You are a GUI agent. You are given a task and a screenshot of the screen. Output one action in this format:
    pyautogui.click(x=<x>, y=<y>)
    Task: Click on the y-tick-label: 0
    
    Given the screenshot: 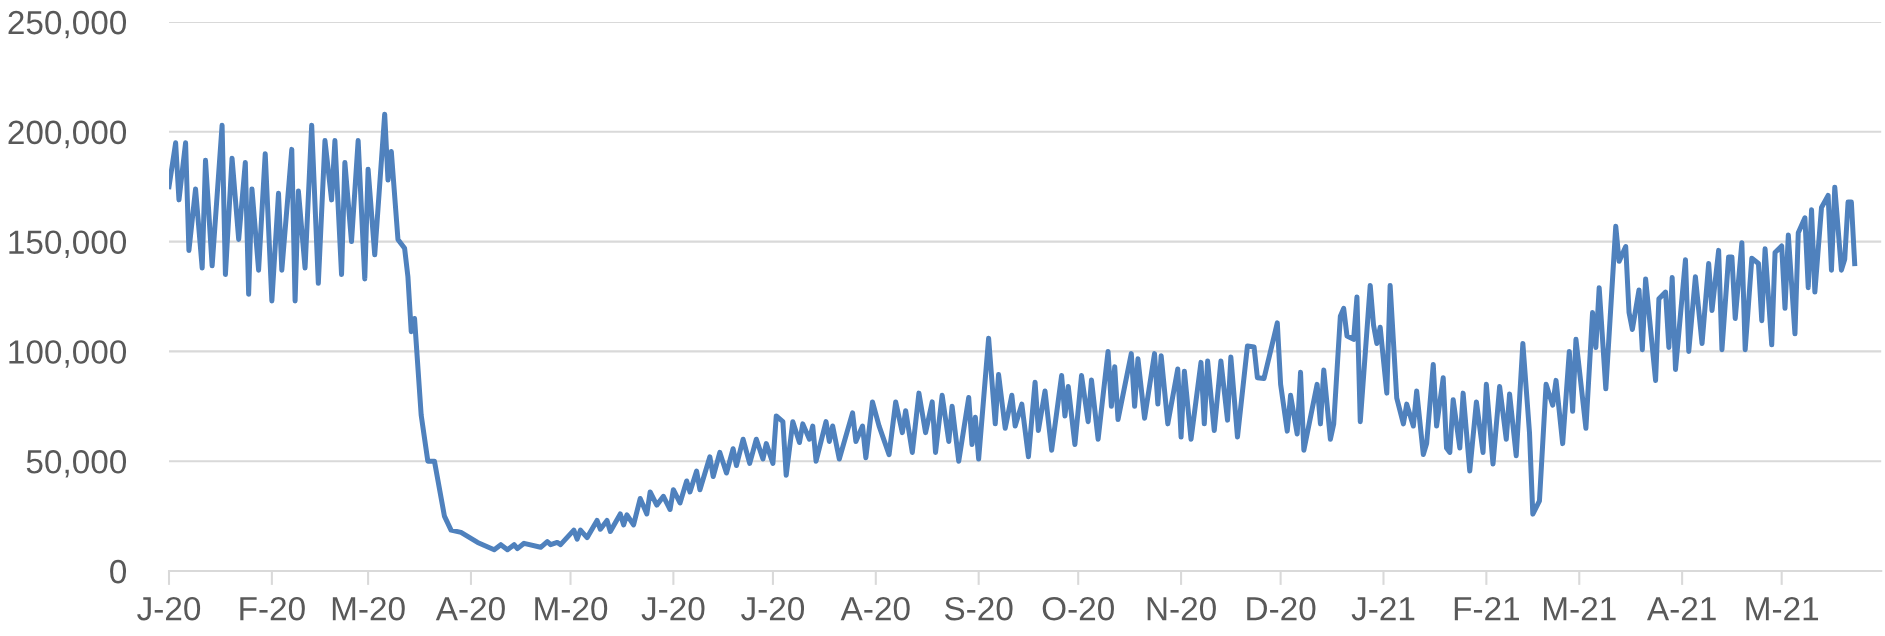 What is the action you would take?
    pyautogui.click(x=118, y=571)
    